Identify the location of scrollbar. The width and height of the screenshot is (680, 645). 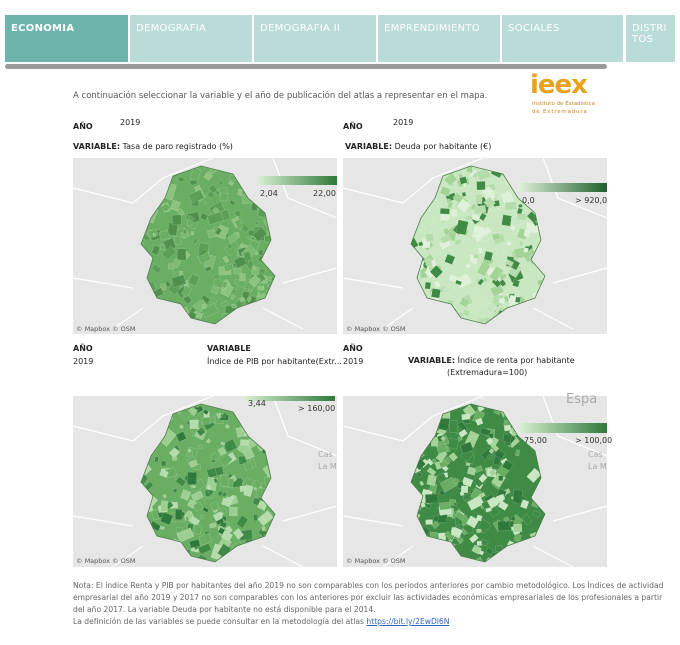
(306, 66).